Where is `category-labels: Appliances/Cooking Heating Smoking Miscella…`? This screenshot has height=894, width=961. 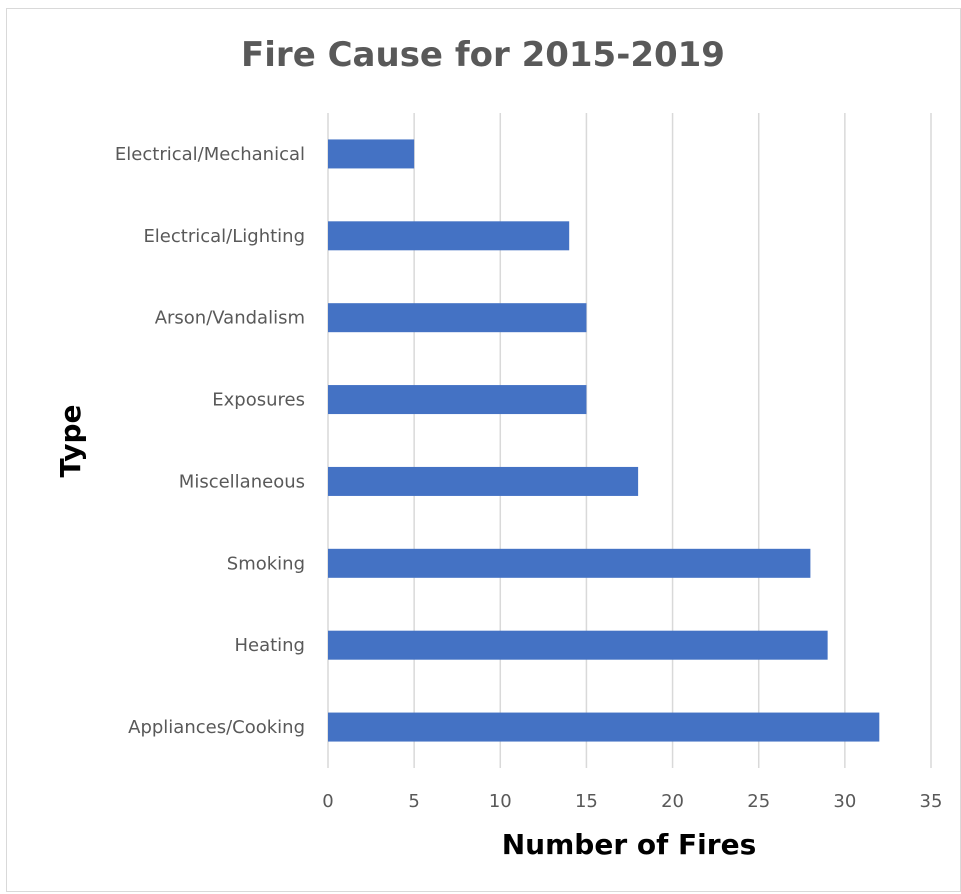
category-labels: Appliances/Cooking Heating Smoking Miscella… is located at coordinates (210, 441).